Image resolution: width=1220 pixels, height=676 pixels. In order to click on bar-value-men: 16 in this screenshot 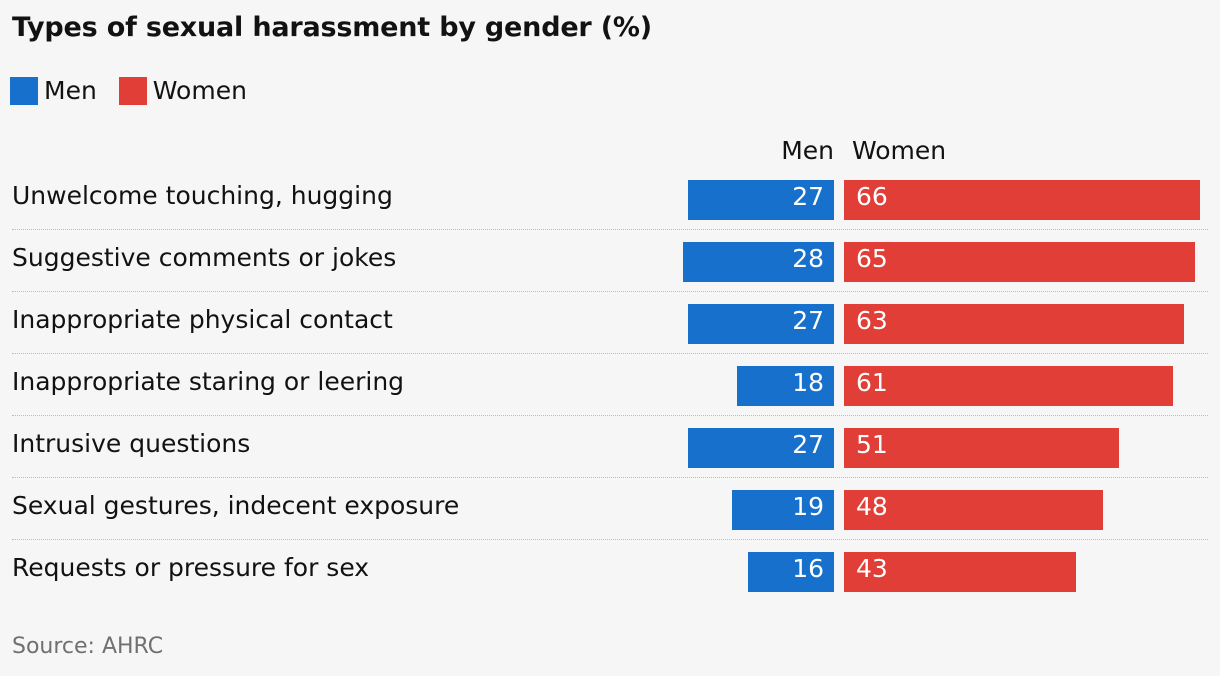, I will do `click(808, 568)`.